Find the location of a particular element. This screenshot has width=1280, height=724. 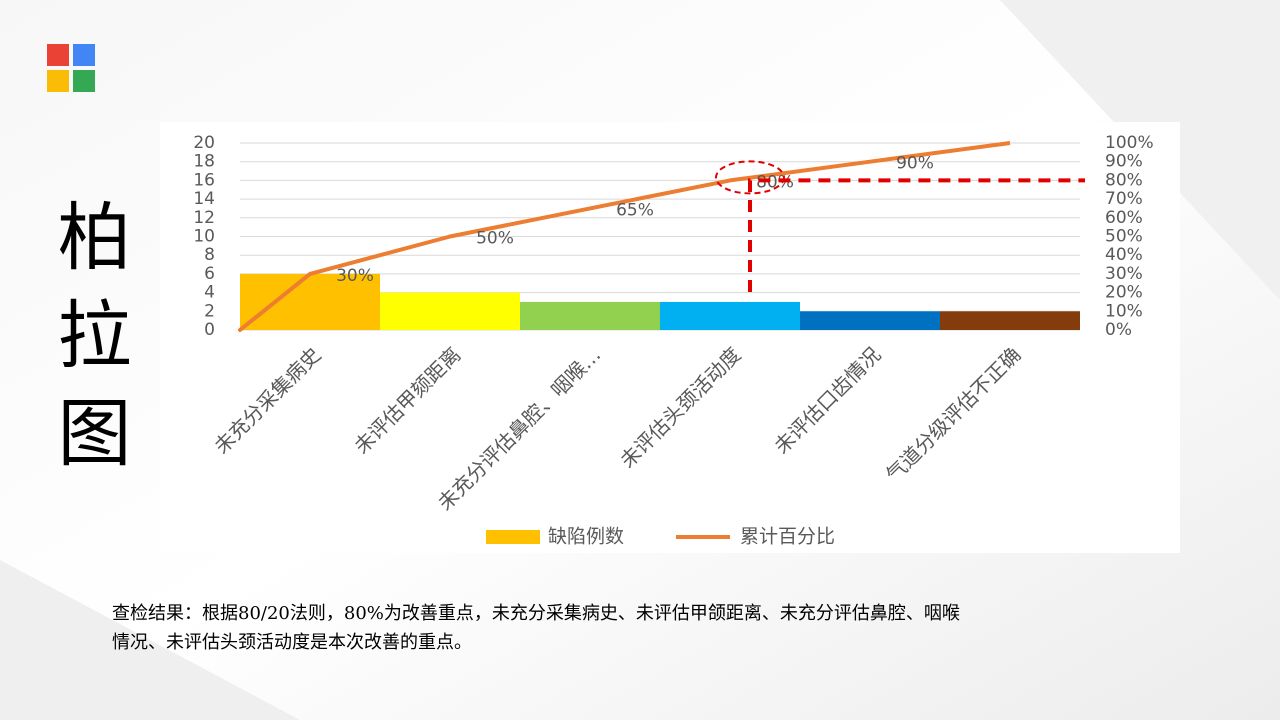

legend-swatch is located at coordinates (513, 537).